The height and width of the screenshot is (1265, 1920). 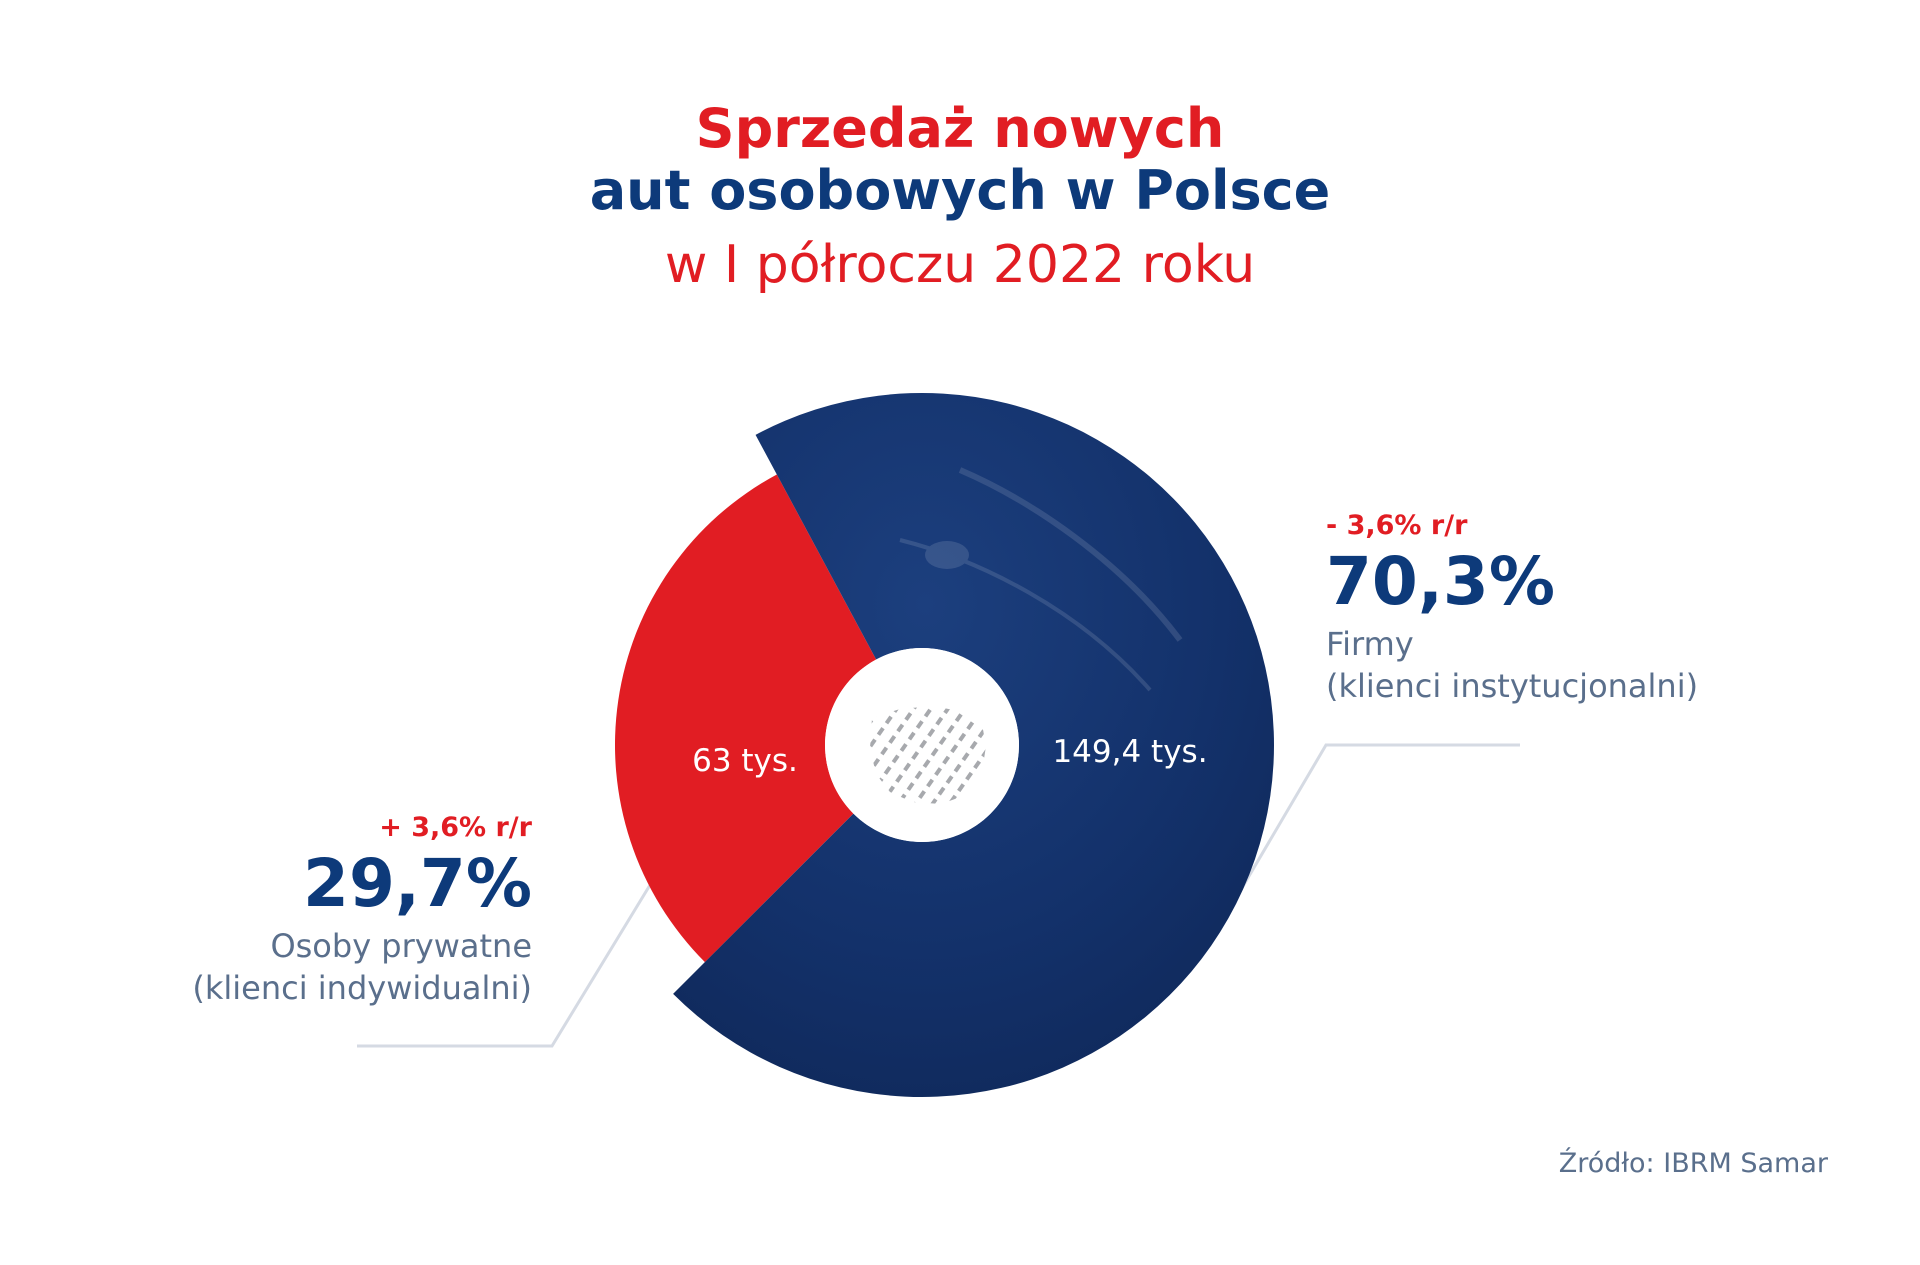 I want to click on share-label: 70,3%, so click(x=1440, y=581).